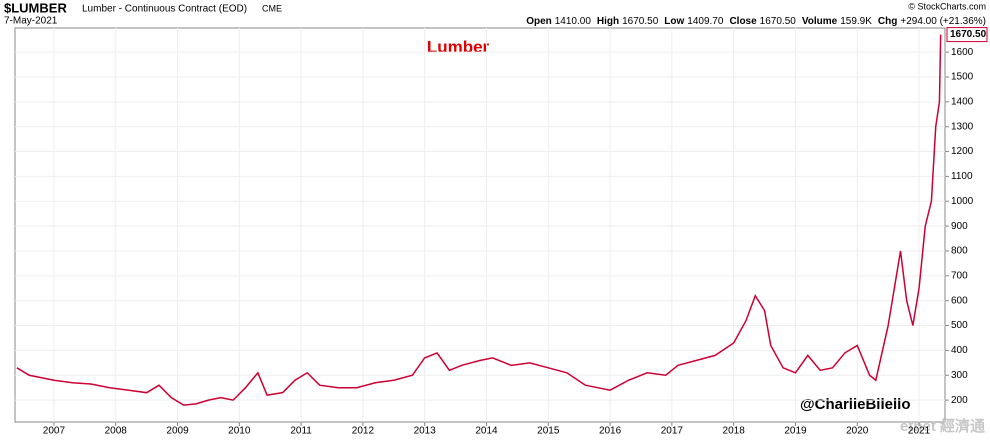 This screenshot has height=443, width=990. What do you see at coordinates (943, 21) in the screenshot?
I see `quote-value: +294.00 (+21.36%)` at bounding box center [943, 21].